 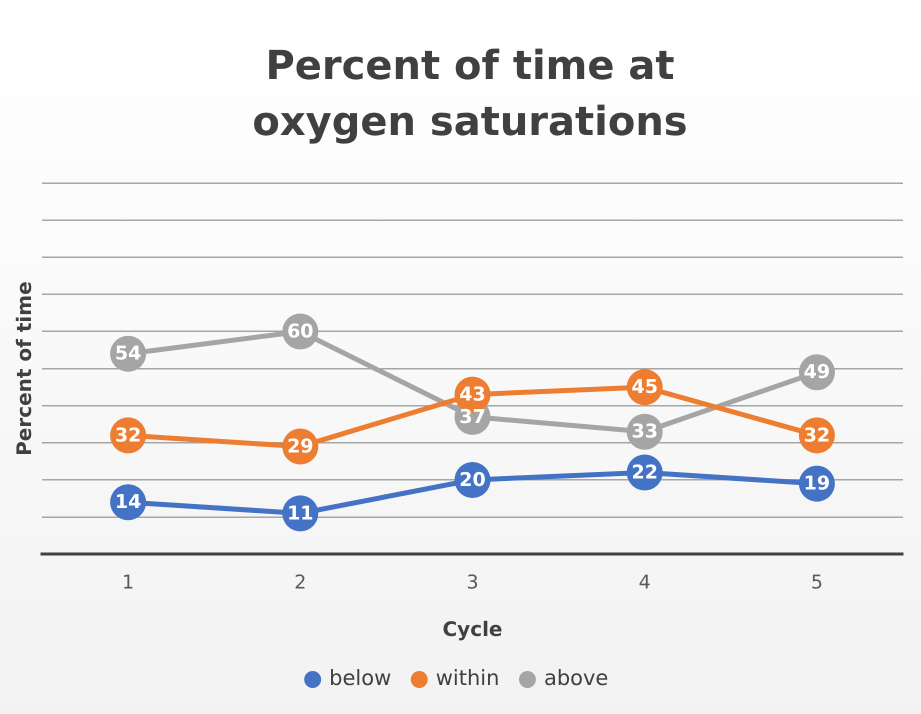 What do you see at coordinates (816, 583) in the screenshot?
I see `x-tick-label: 5` at bounding box center [816, 583].